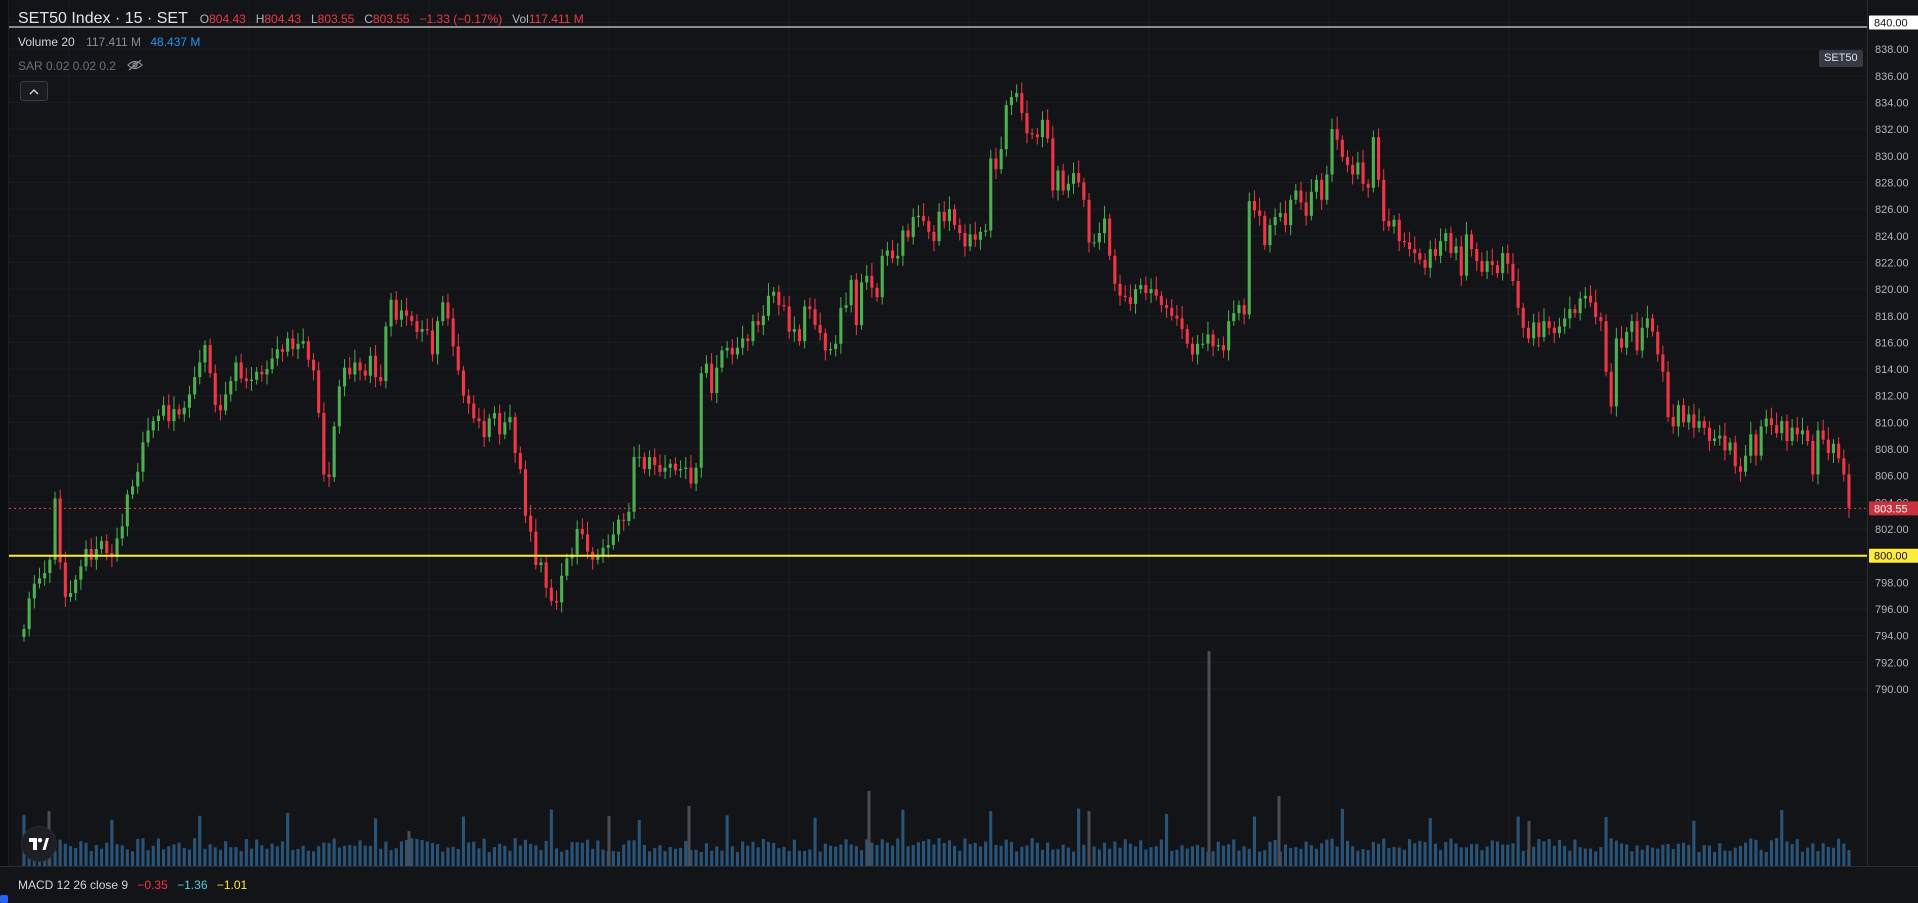 The height and width of the screenshot is (903, 1918). What do you see at coordinates (959, 885) in the screenshot?
I see `macd-pane: MACD 12 26 close 9 −0.35 −1.36 −1.01` at bounding box center [959, 885].